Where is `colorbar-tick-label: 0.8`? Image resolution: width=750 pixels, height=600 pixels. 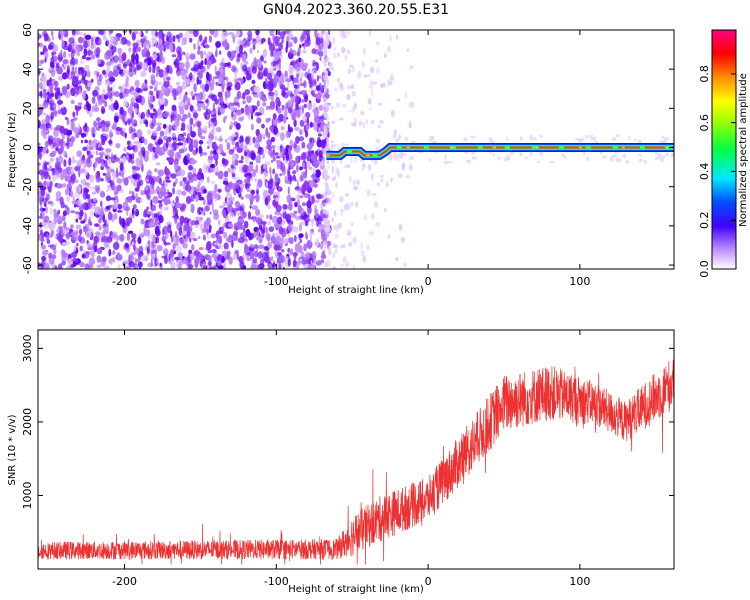
colorbar-tick-label: 0.8 is located at coordinates (704, 74).